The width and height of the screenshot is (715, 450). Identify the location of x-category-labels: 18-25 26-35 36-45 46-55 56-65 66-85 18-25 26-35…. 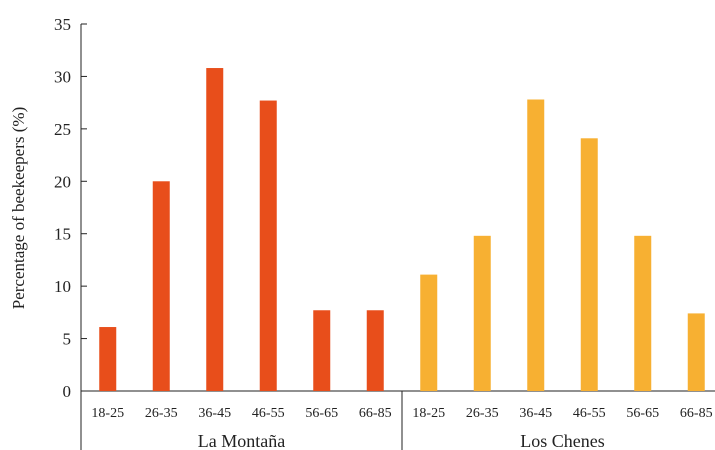
(401, 413).